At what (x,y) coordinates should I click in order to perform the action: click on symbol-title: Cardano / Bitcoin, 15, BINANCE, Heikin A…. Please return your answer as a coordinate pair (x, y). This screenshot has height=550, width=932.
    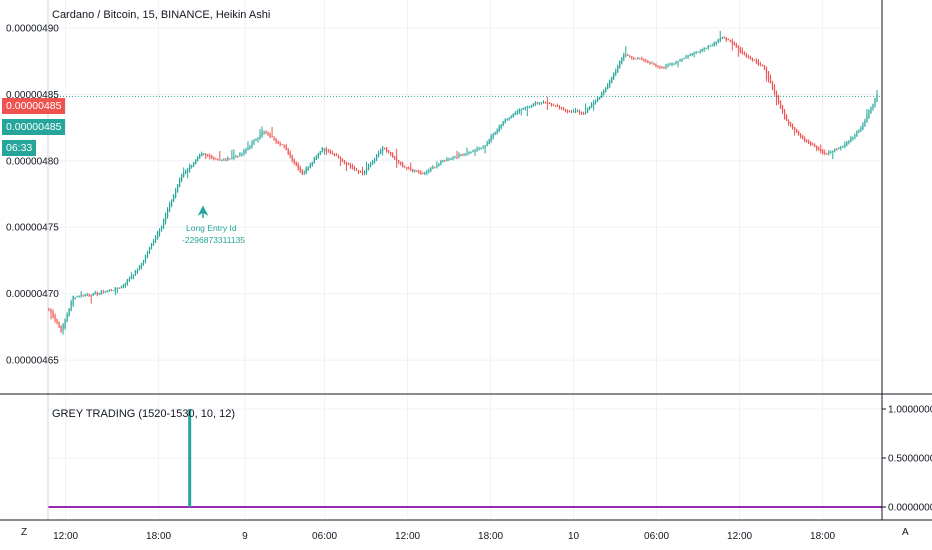
    Looking at the image, I should click on (161, 15).